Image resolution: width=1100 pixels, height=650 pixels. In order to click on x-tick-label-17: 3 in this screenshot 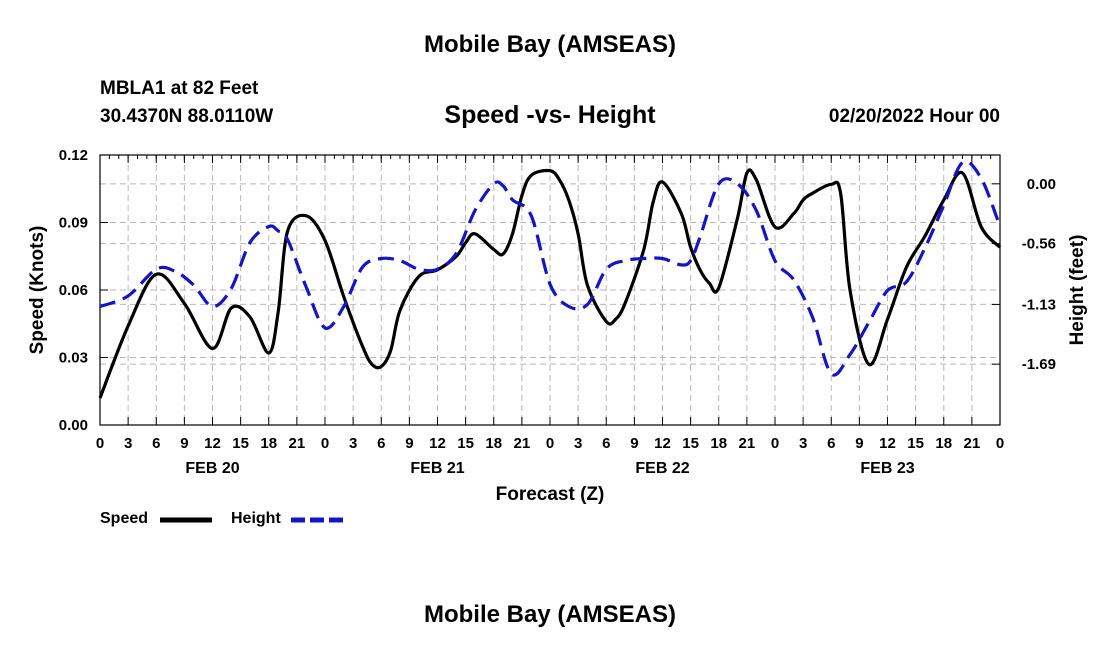, I will do `click(578, 443)`.